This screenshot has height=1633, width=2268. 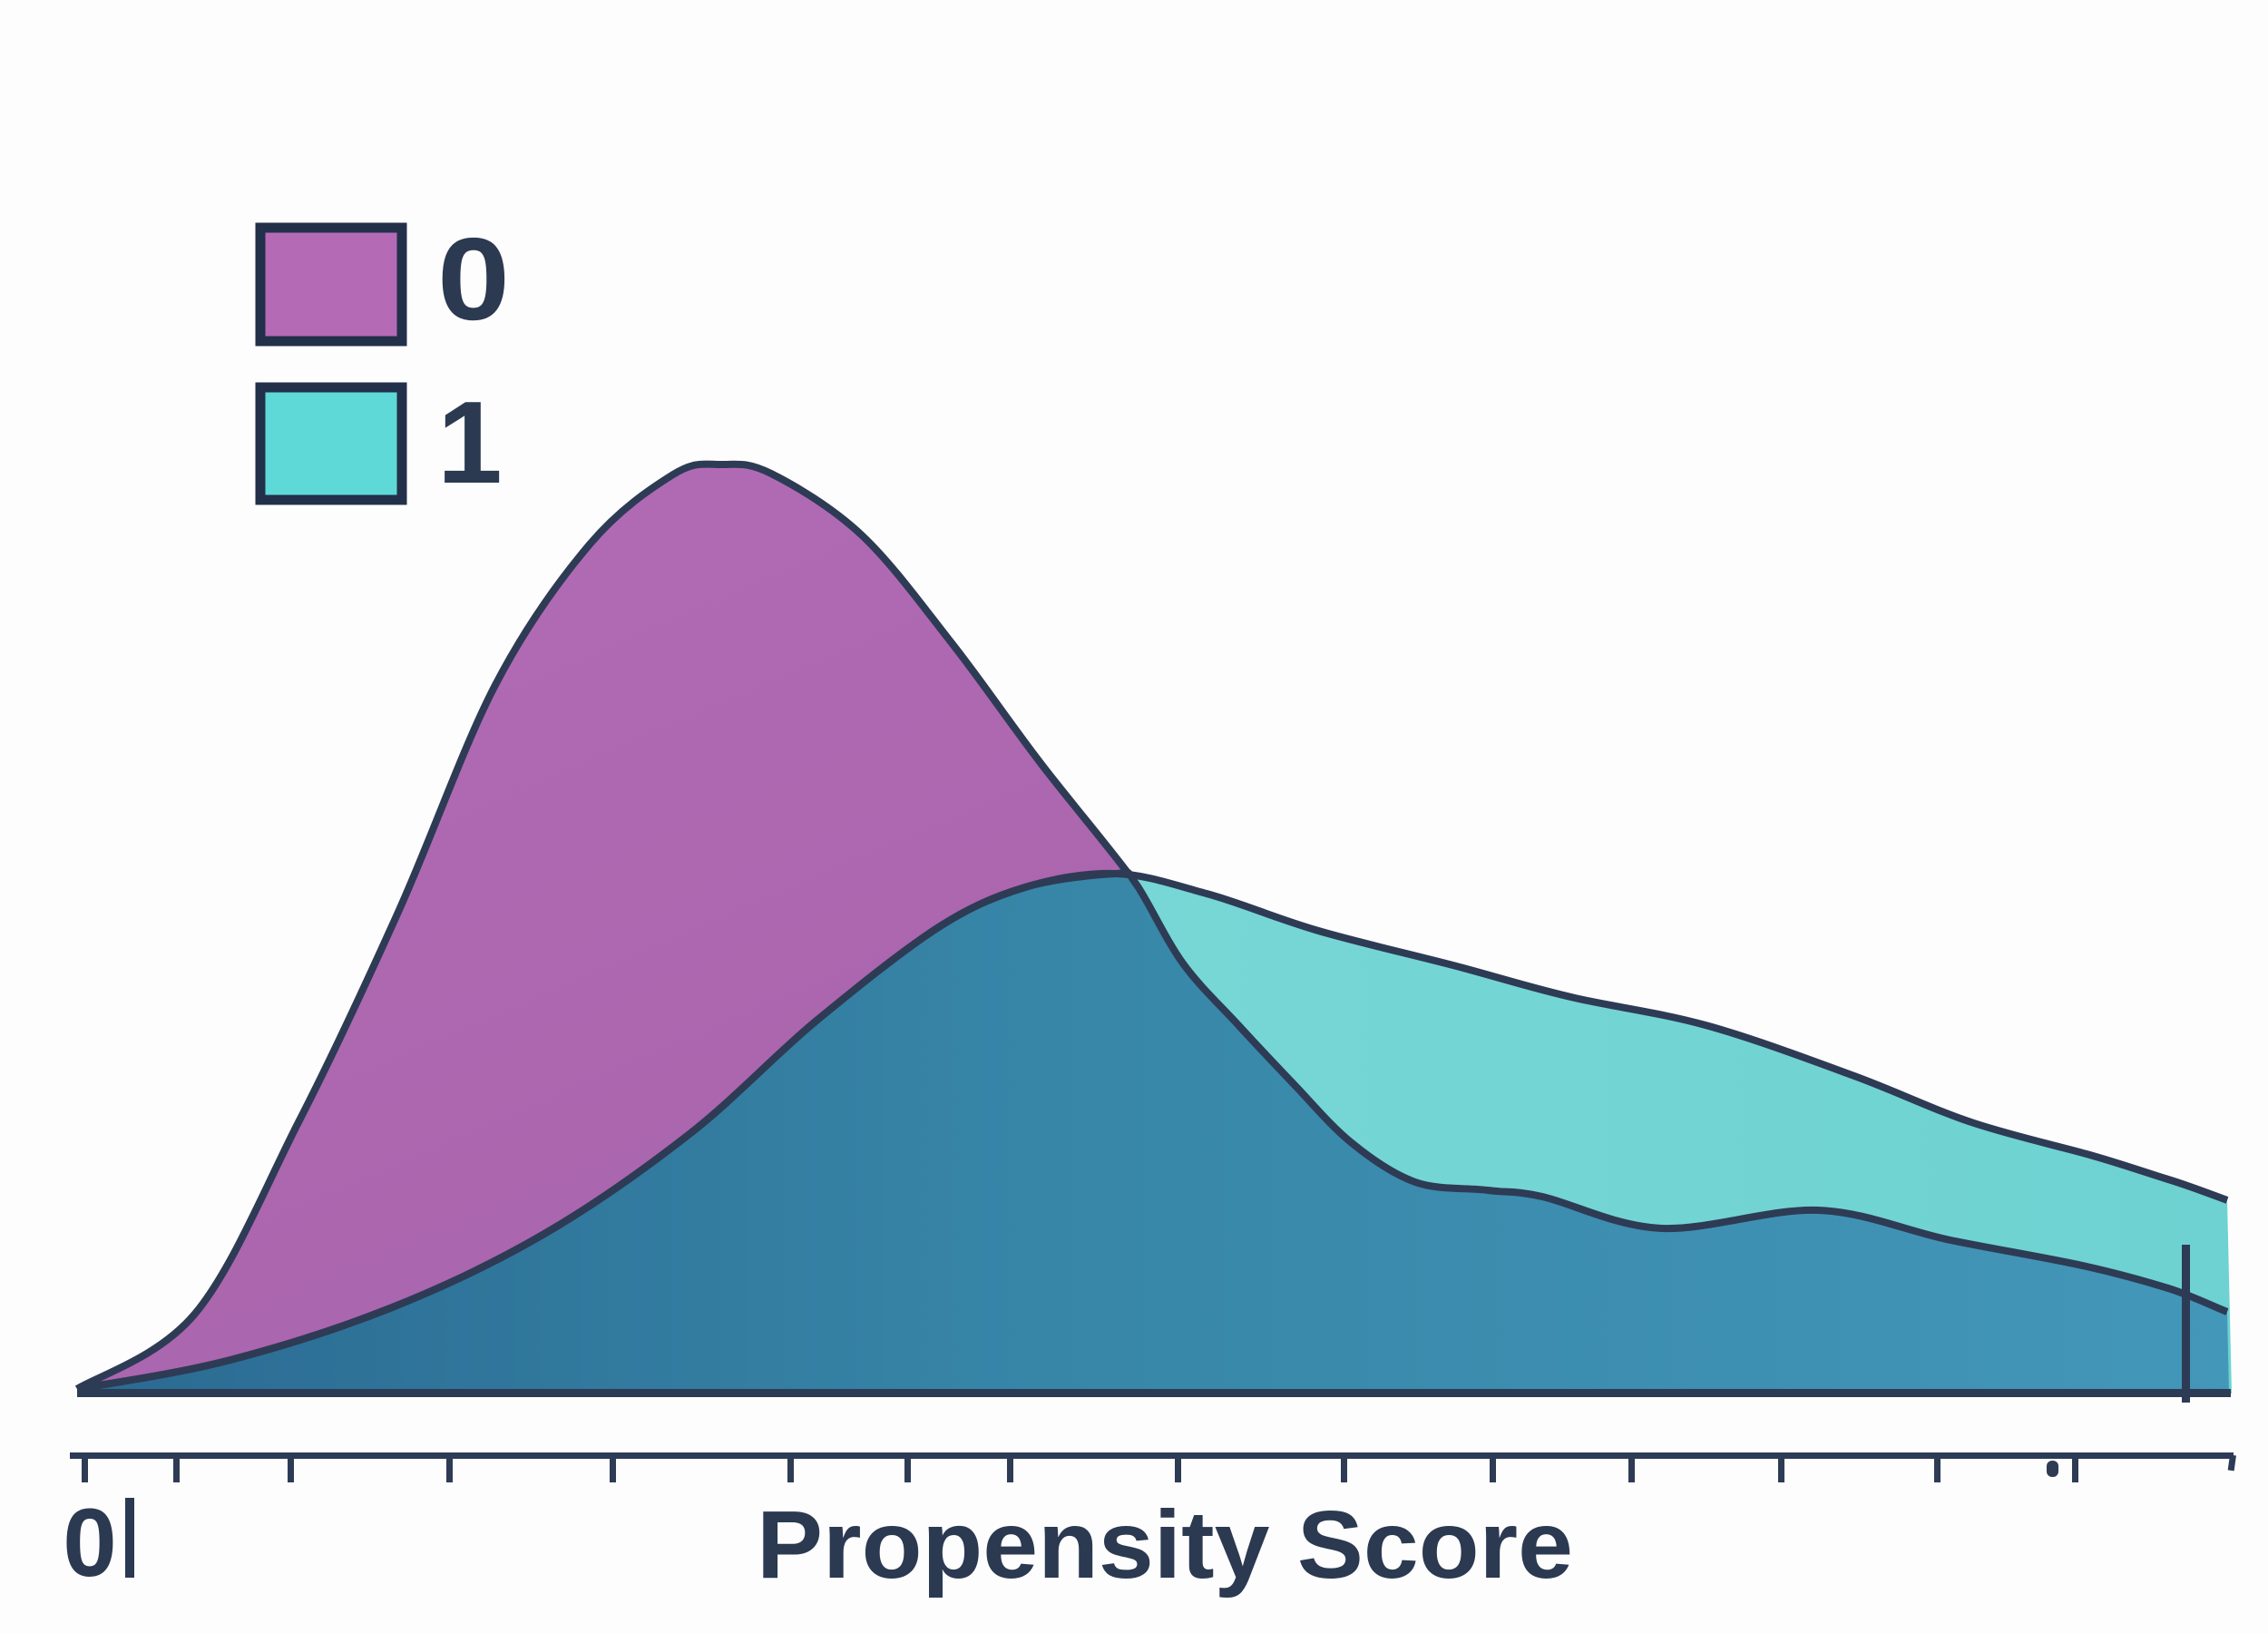 What do you see at coordinates (1165, 1545) in the screenshot?
I see `svg-text: Propensity Score` at bounding box center [1165, 1545].